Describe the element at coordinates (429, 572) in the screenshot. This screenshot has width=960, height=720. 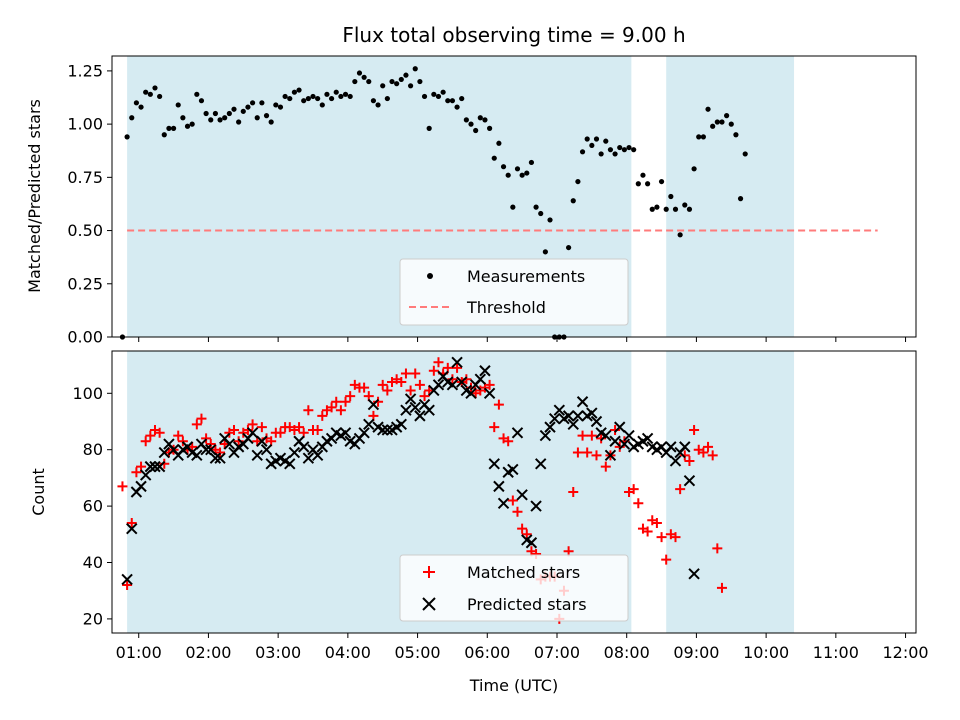
I see `legend-matched-marker` at that location.